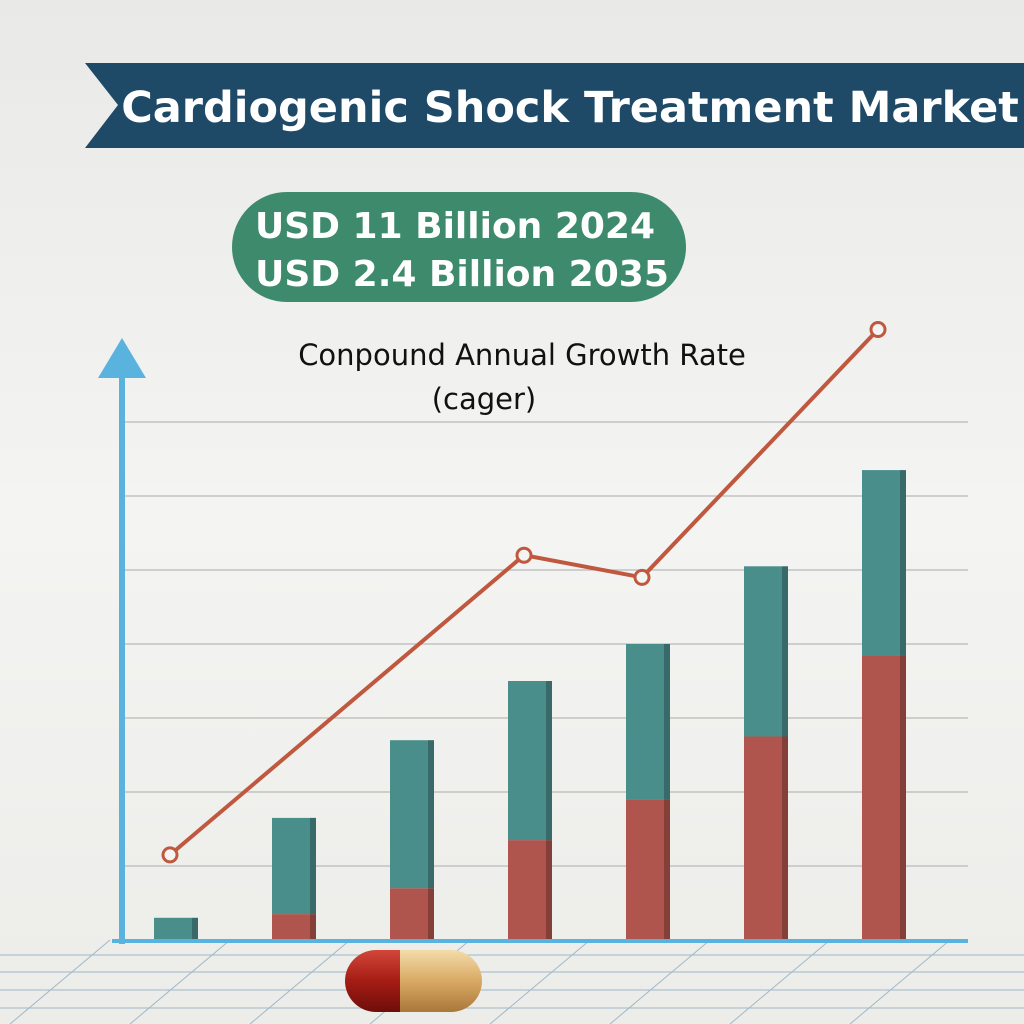 This screenshot has height=1024, width=1024. Describe the element at coordinates (484, 399) in the screenshot. I see `subtitle: (cager)` at that location.